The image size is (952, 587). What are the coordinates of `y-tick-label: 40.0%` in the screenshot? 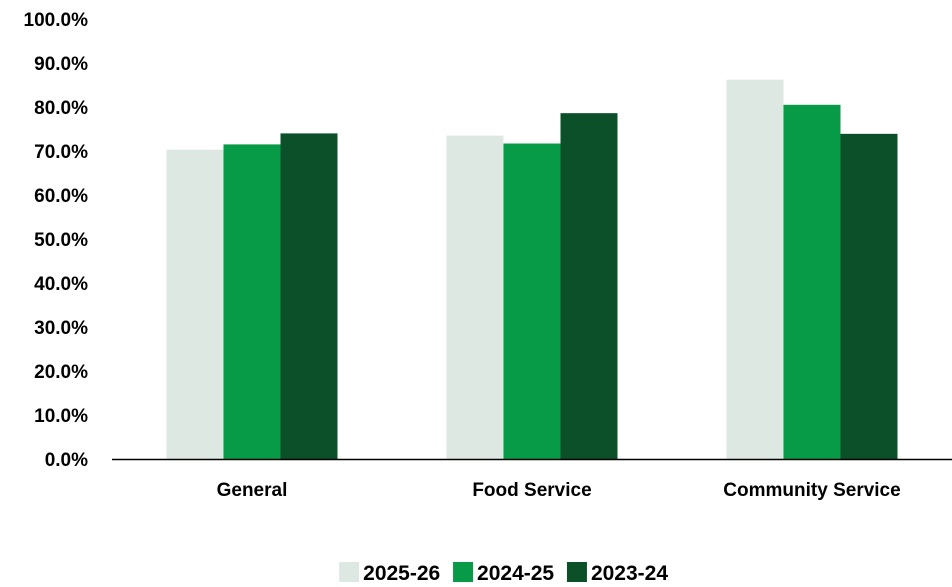 It's located at (61, 284).